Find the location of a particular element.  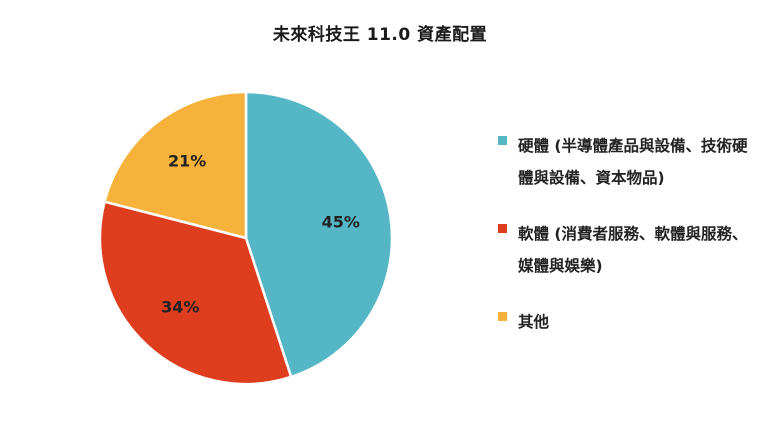

legend-item-hardware: 硬體 (半導體產品與設備、技術硬體與設備、資本物品) is located at coordinates (623, 162).